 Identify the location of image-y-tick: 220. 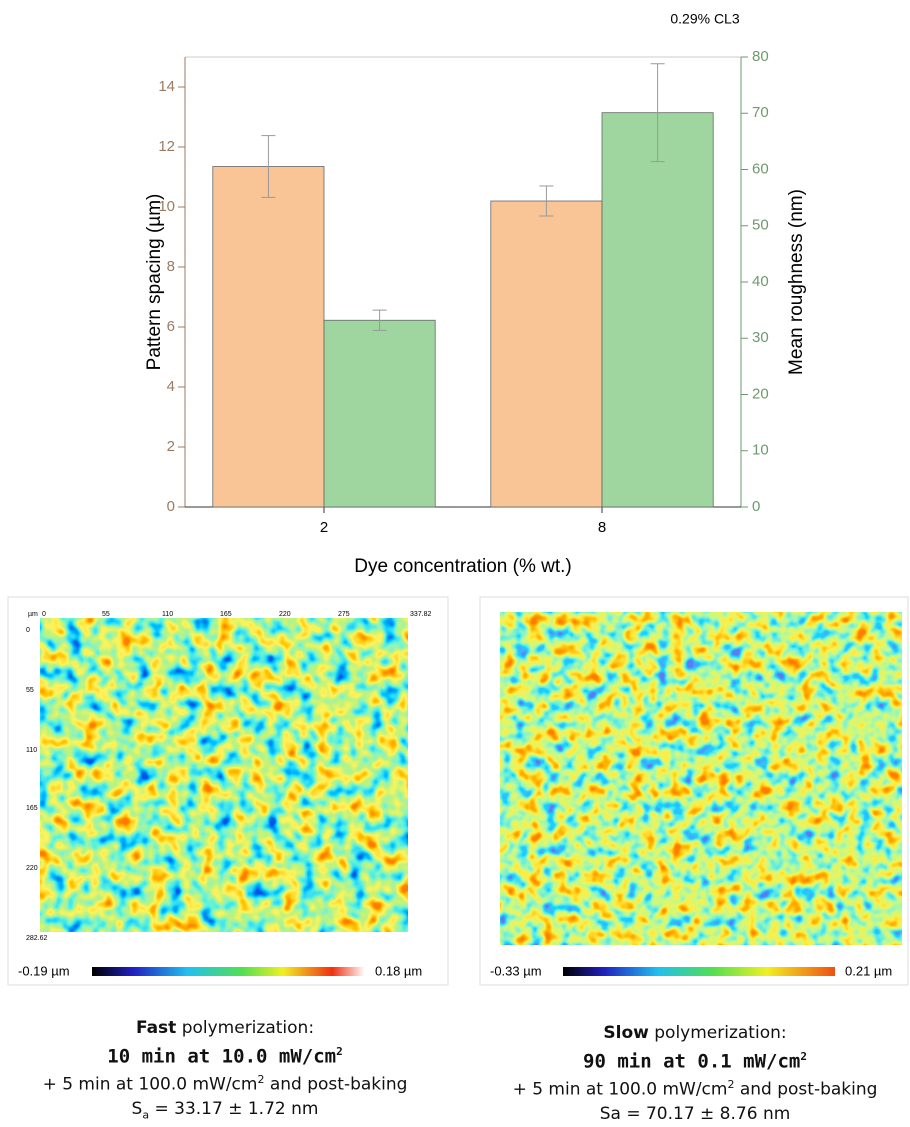
(32, 868).